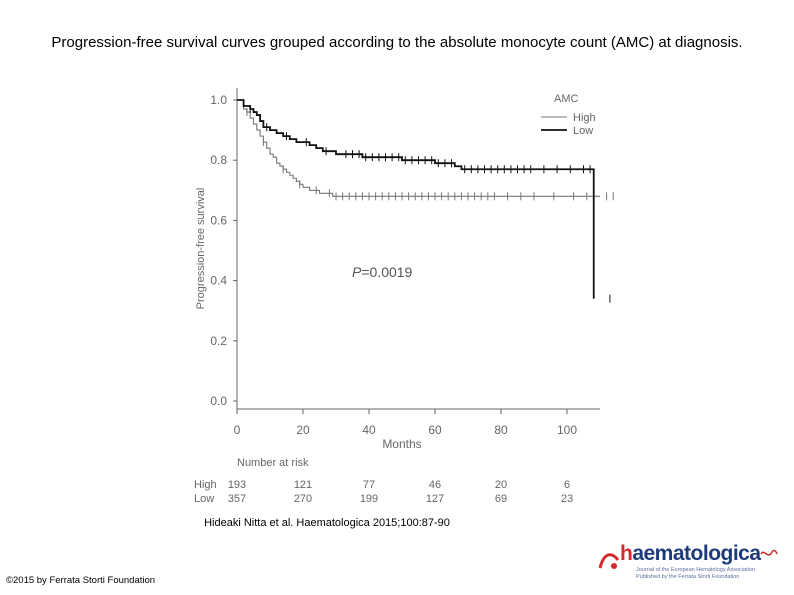  Describe the element at coordinates (303, 430) in the screenshot. I see `x-tick-label: 20` at that location.